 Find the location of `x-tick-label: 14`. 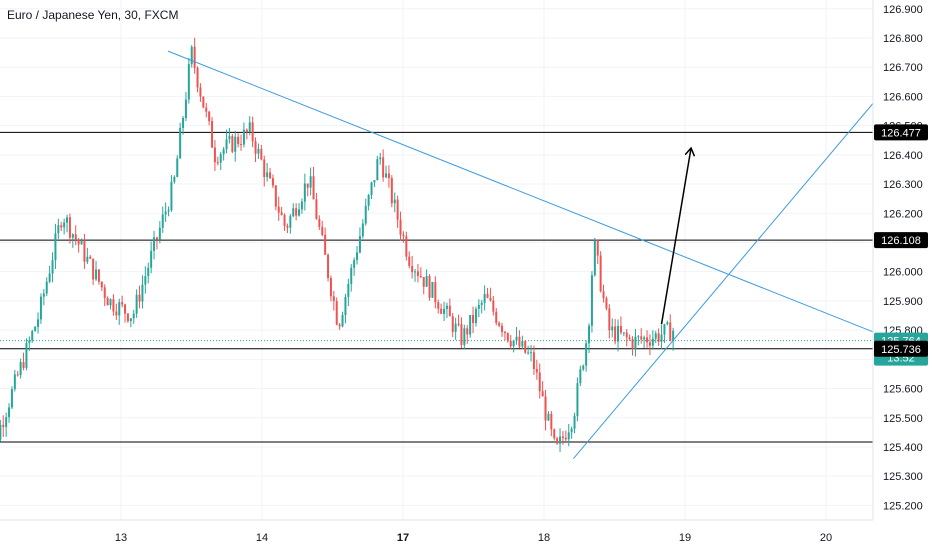

x-tick-label: 14 is located at coordinates (262, 538).